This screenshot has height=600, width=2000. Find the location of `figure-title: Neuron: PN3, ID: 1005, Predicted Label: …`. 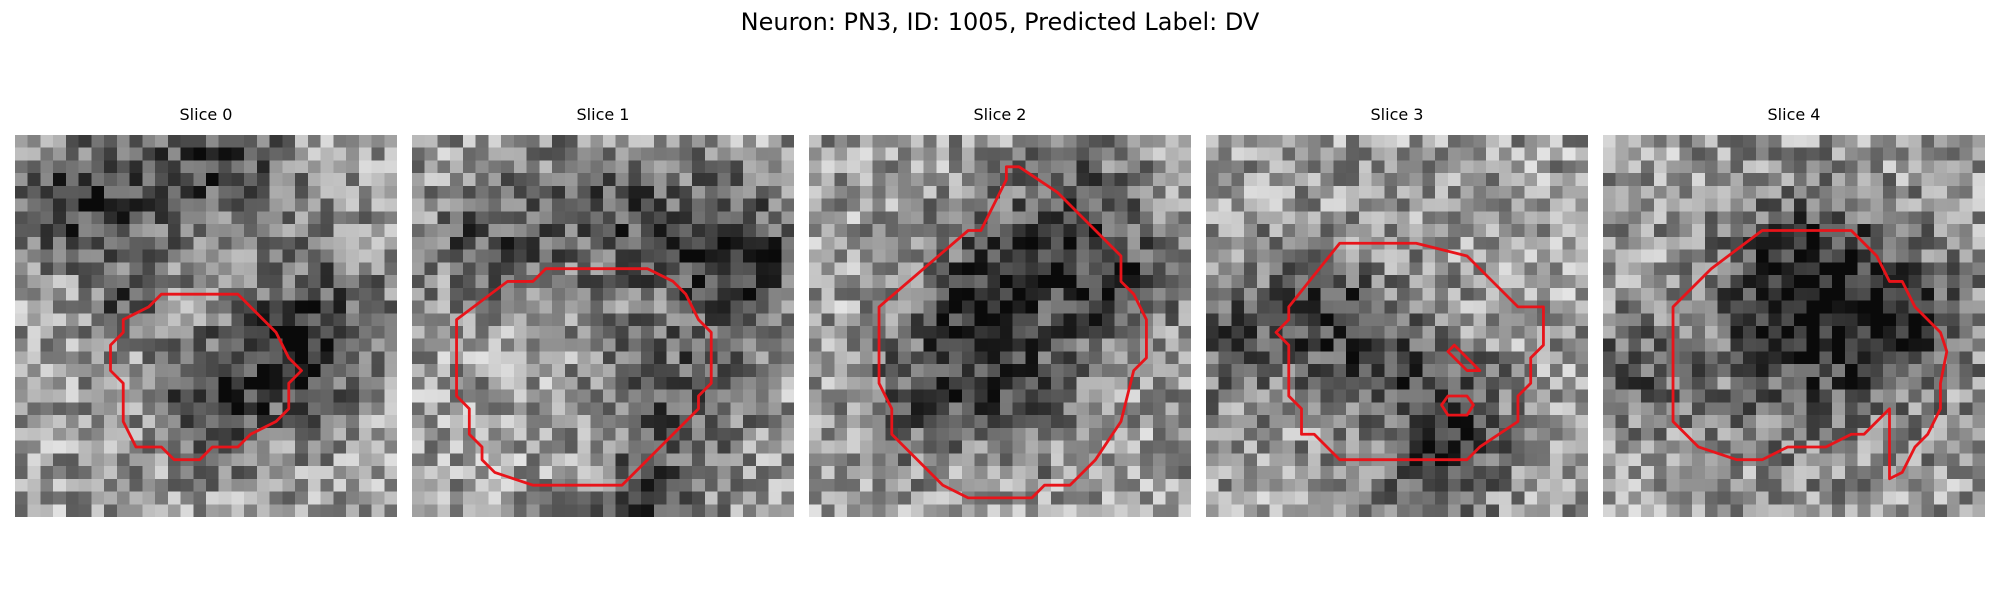

figure-title: Neuron: PN3, ID: 1005, Predicted Label: … is located at coordinates (1000, 22).